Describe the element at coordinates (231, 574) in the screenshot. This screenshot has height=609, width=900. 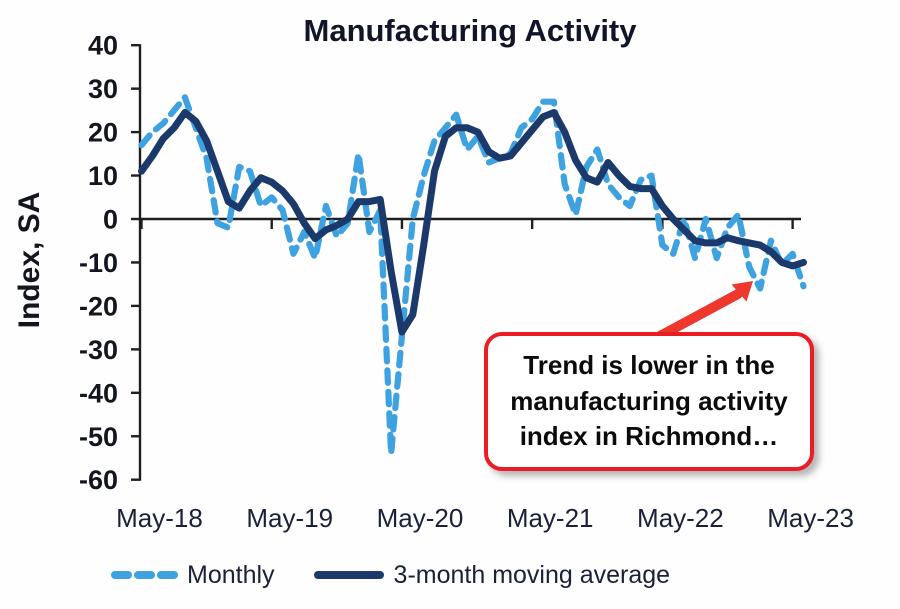
I see `legend-label-monthly: Monthly` at that location.